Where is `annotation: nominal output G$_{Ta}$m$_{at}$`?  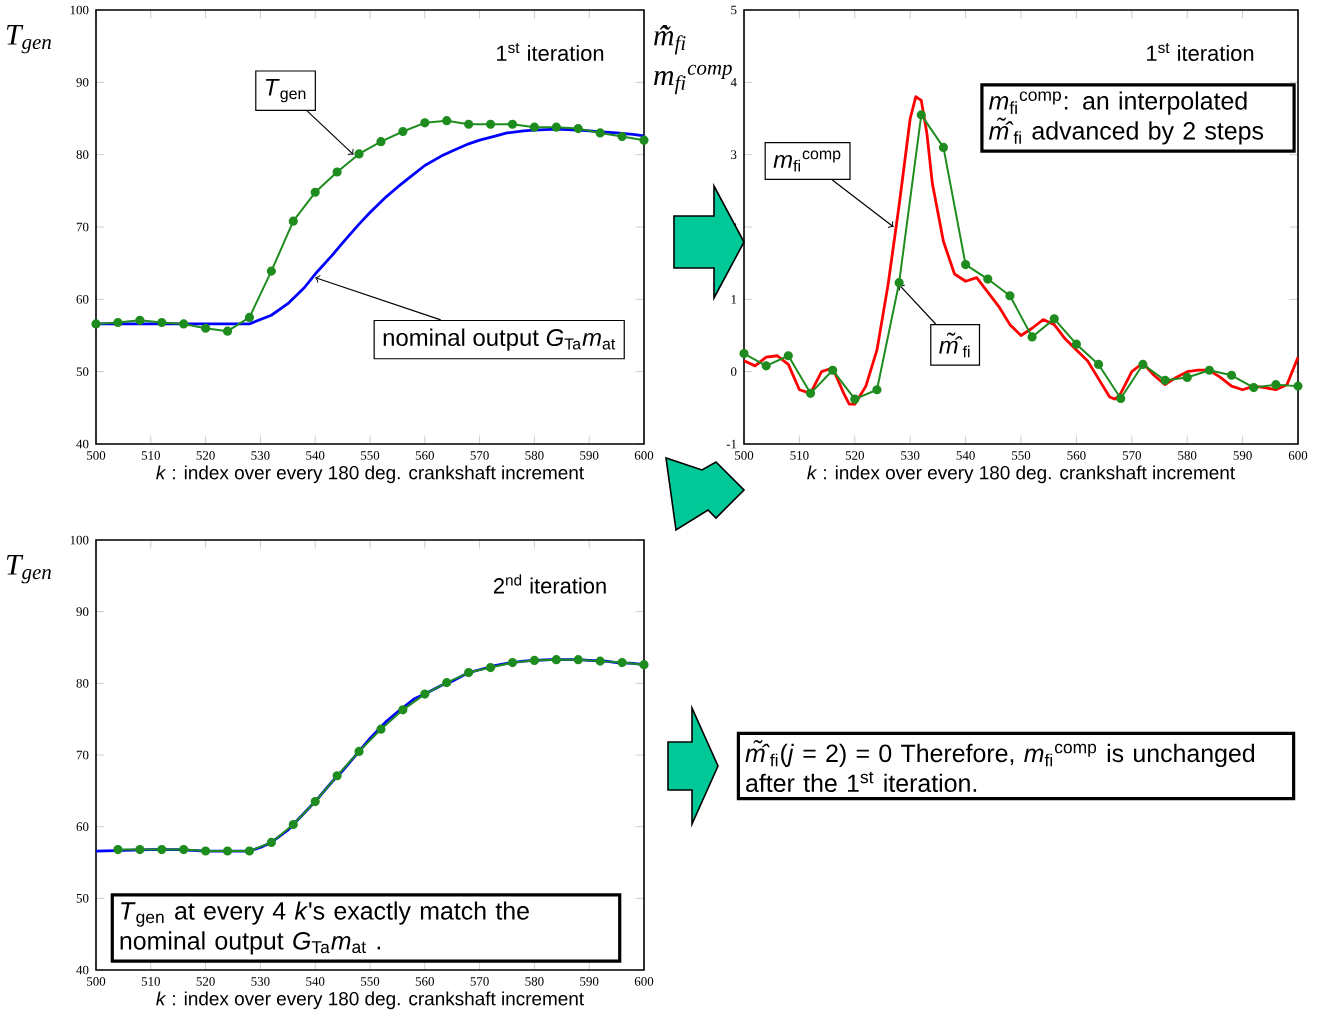
annotation: nominal output G$_{Ta}$m$_{at}$ is located at coordinates (499, 339).